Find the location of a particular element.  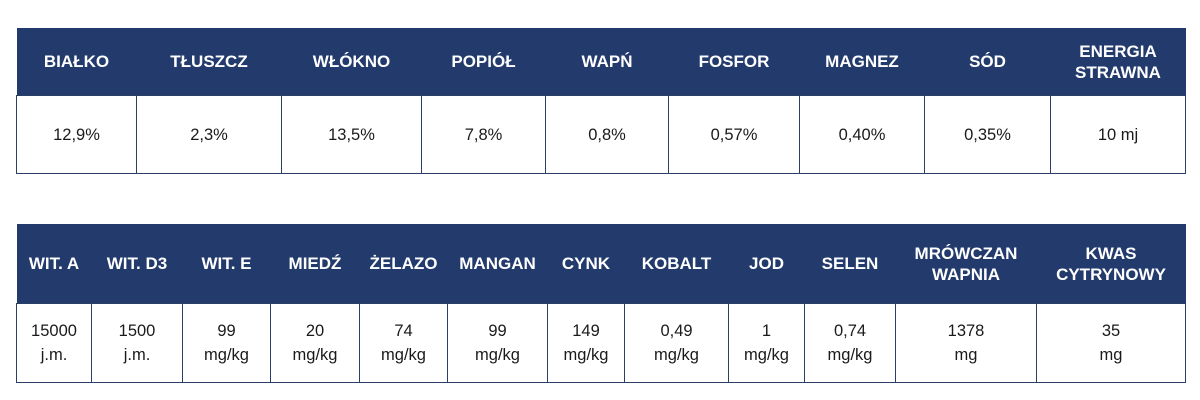

header-cell-jod: JOD is located at coordinates (766, 264).